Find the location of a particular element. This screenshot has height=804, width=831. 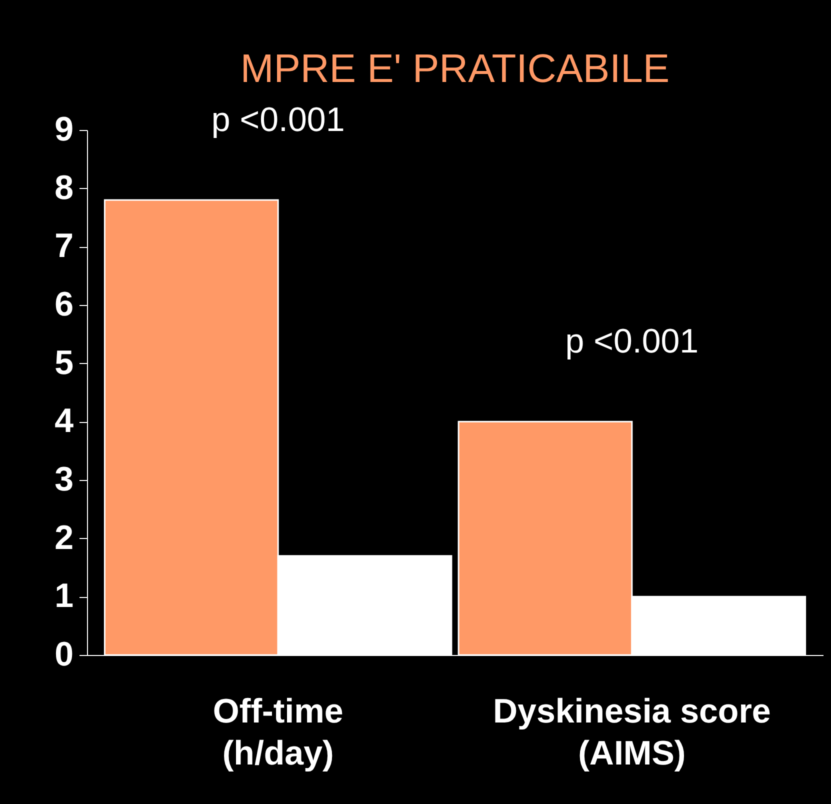

y-tick-label: 4 is located at coordinates (64, 421).